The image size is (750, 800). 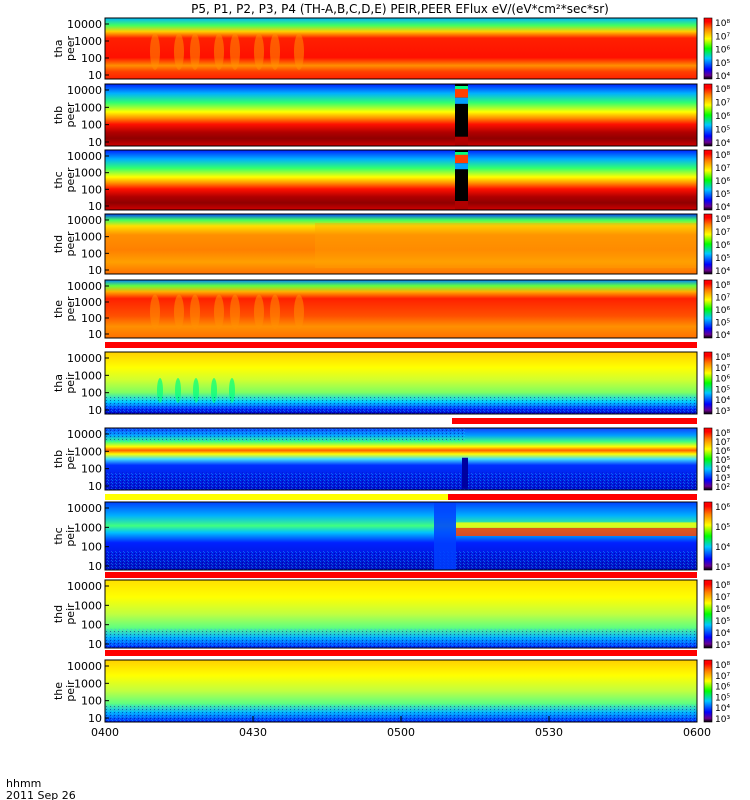 What do you see at coordinates (401, 732) in the screenshot?
I see `x-tick-label: 0500` at bounding box center [401, 732].